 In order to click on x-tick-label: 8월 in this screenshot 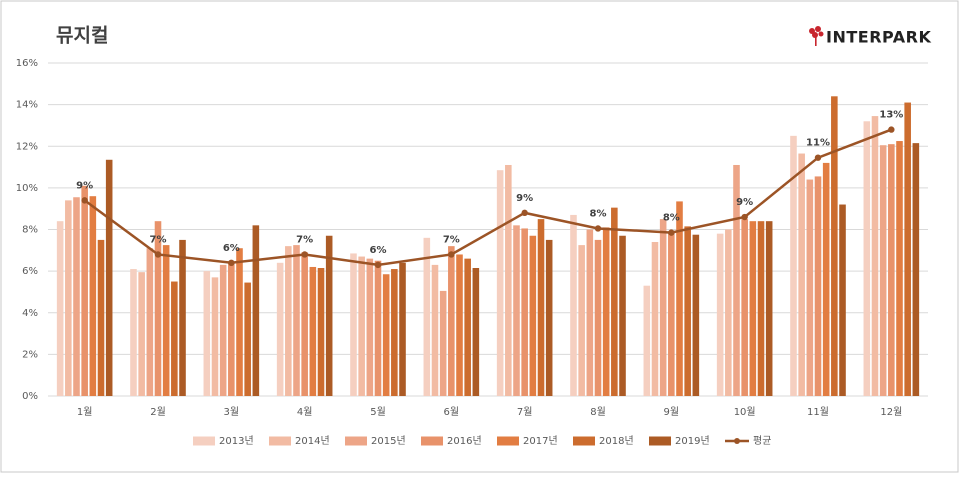, I will do `click(598, 412)`.